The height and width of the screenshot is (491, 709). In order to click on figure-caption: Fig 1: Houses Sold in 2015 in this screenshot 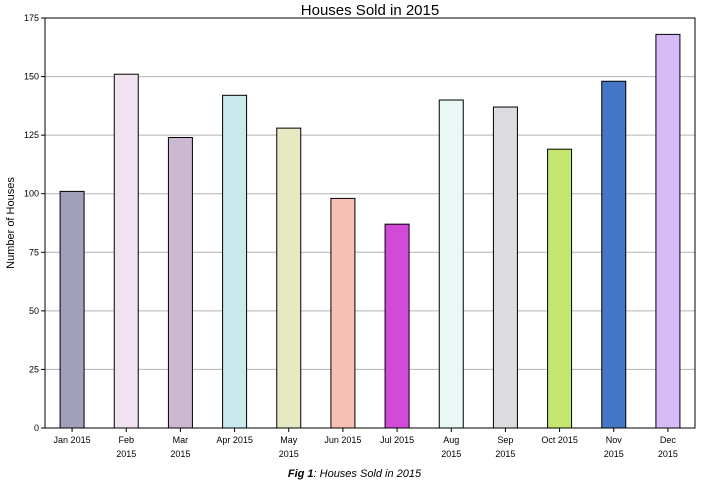, I will do `click(354, 474)`.